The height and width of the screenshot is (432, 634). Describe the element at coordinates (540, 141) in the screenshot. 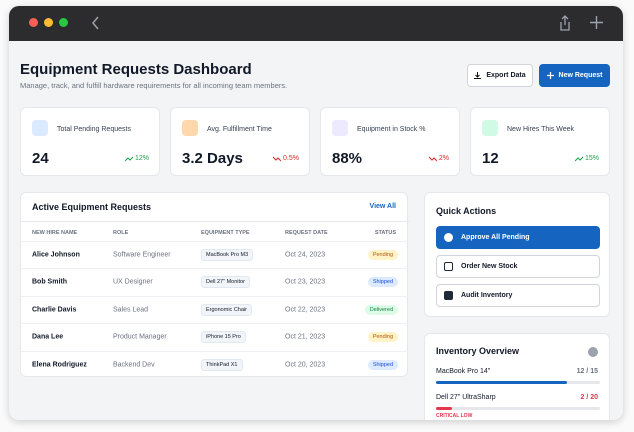

I see `stat-card: New Hires This Week 12 15%` at that location.